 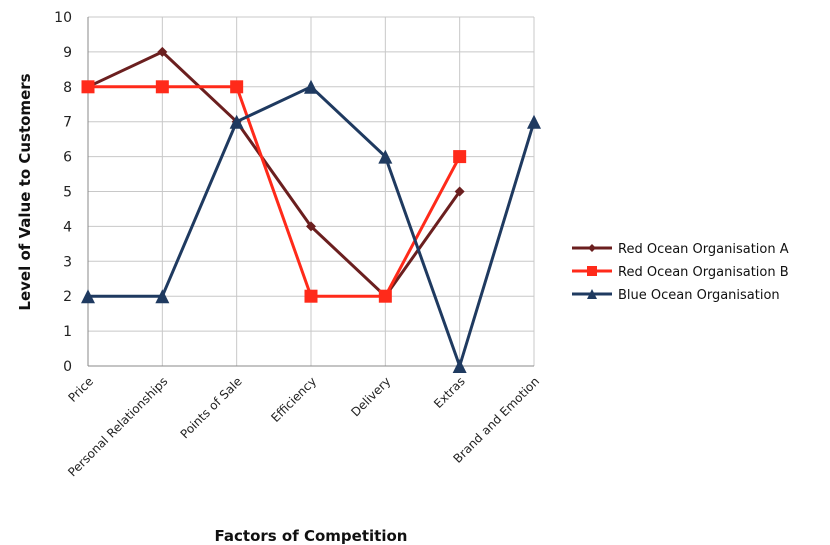 What do you see at coordinates (699, 295) in the screenshot?
I see `legend-label: Blue Ocean Organisation` at bounding box center [699, 295].